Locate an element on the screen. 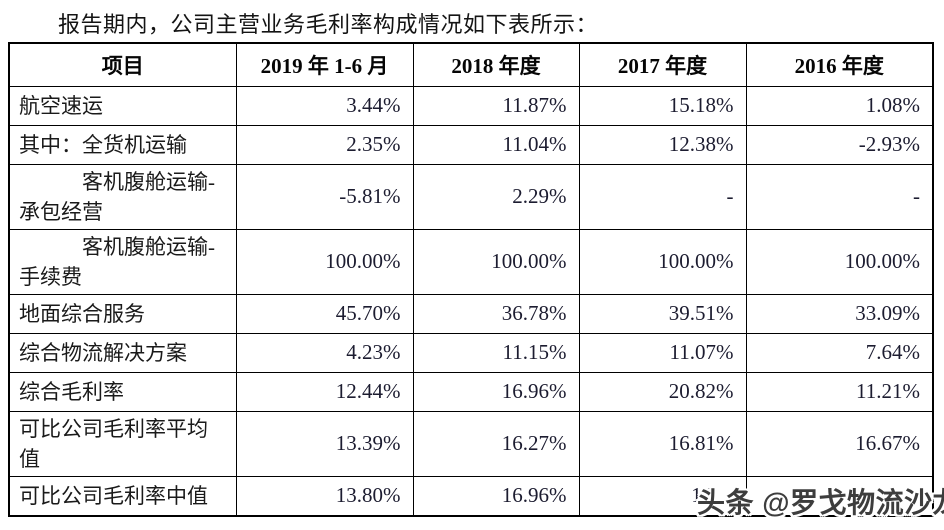 The height and width of the screenshot is (530, 944). watermark-text: 头条 @罗戈物流沙龙 is located at coordinates (820, 502).